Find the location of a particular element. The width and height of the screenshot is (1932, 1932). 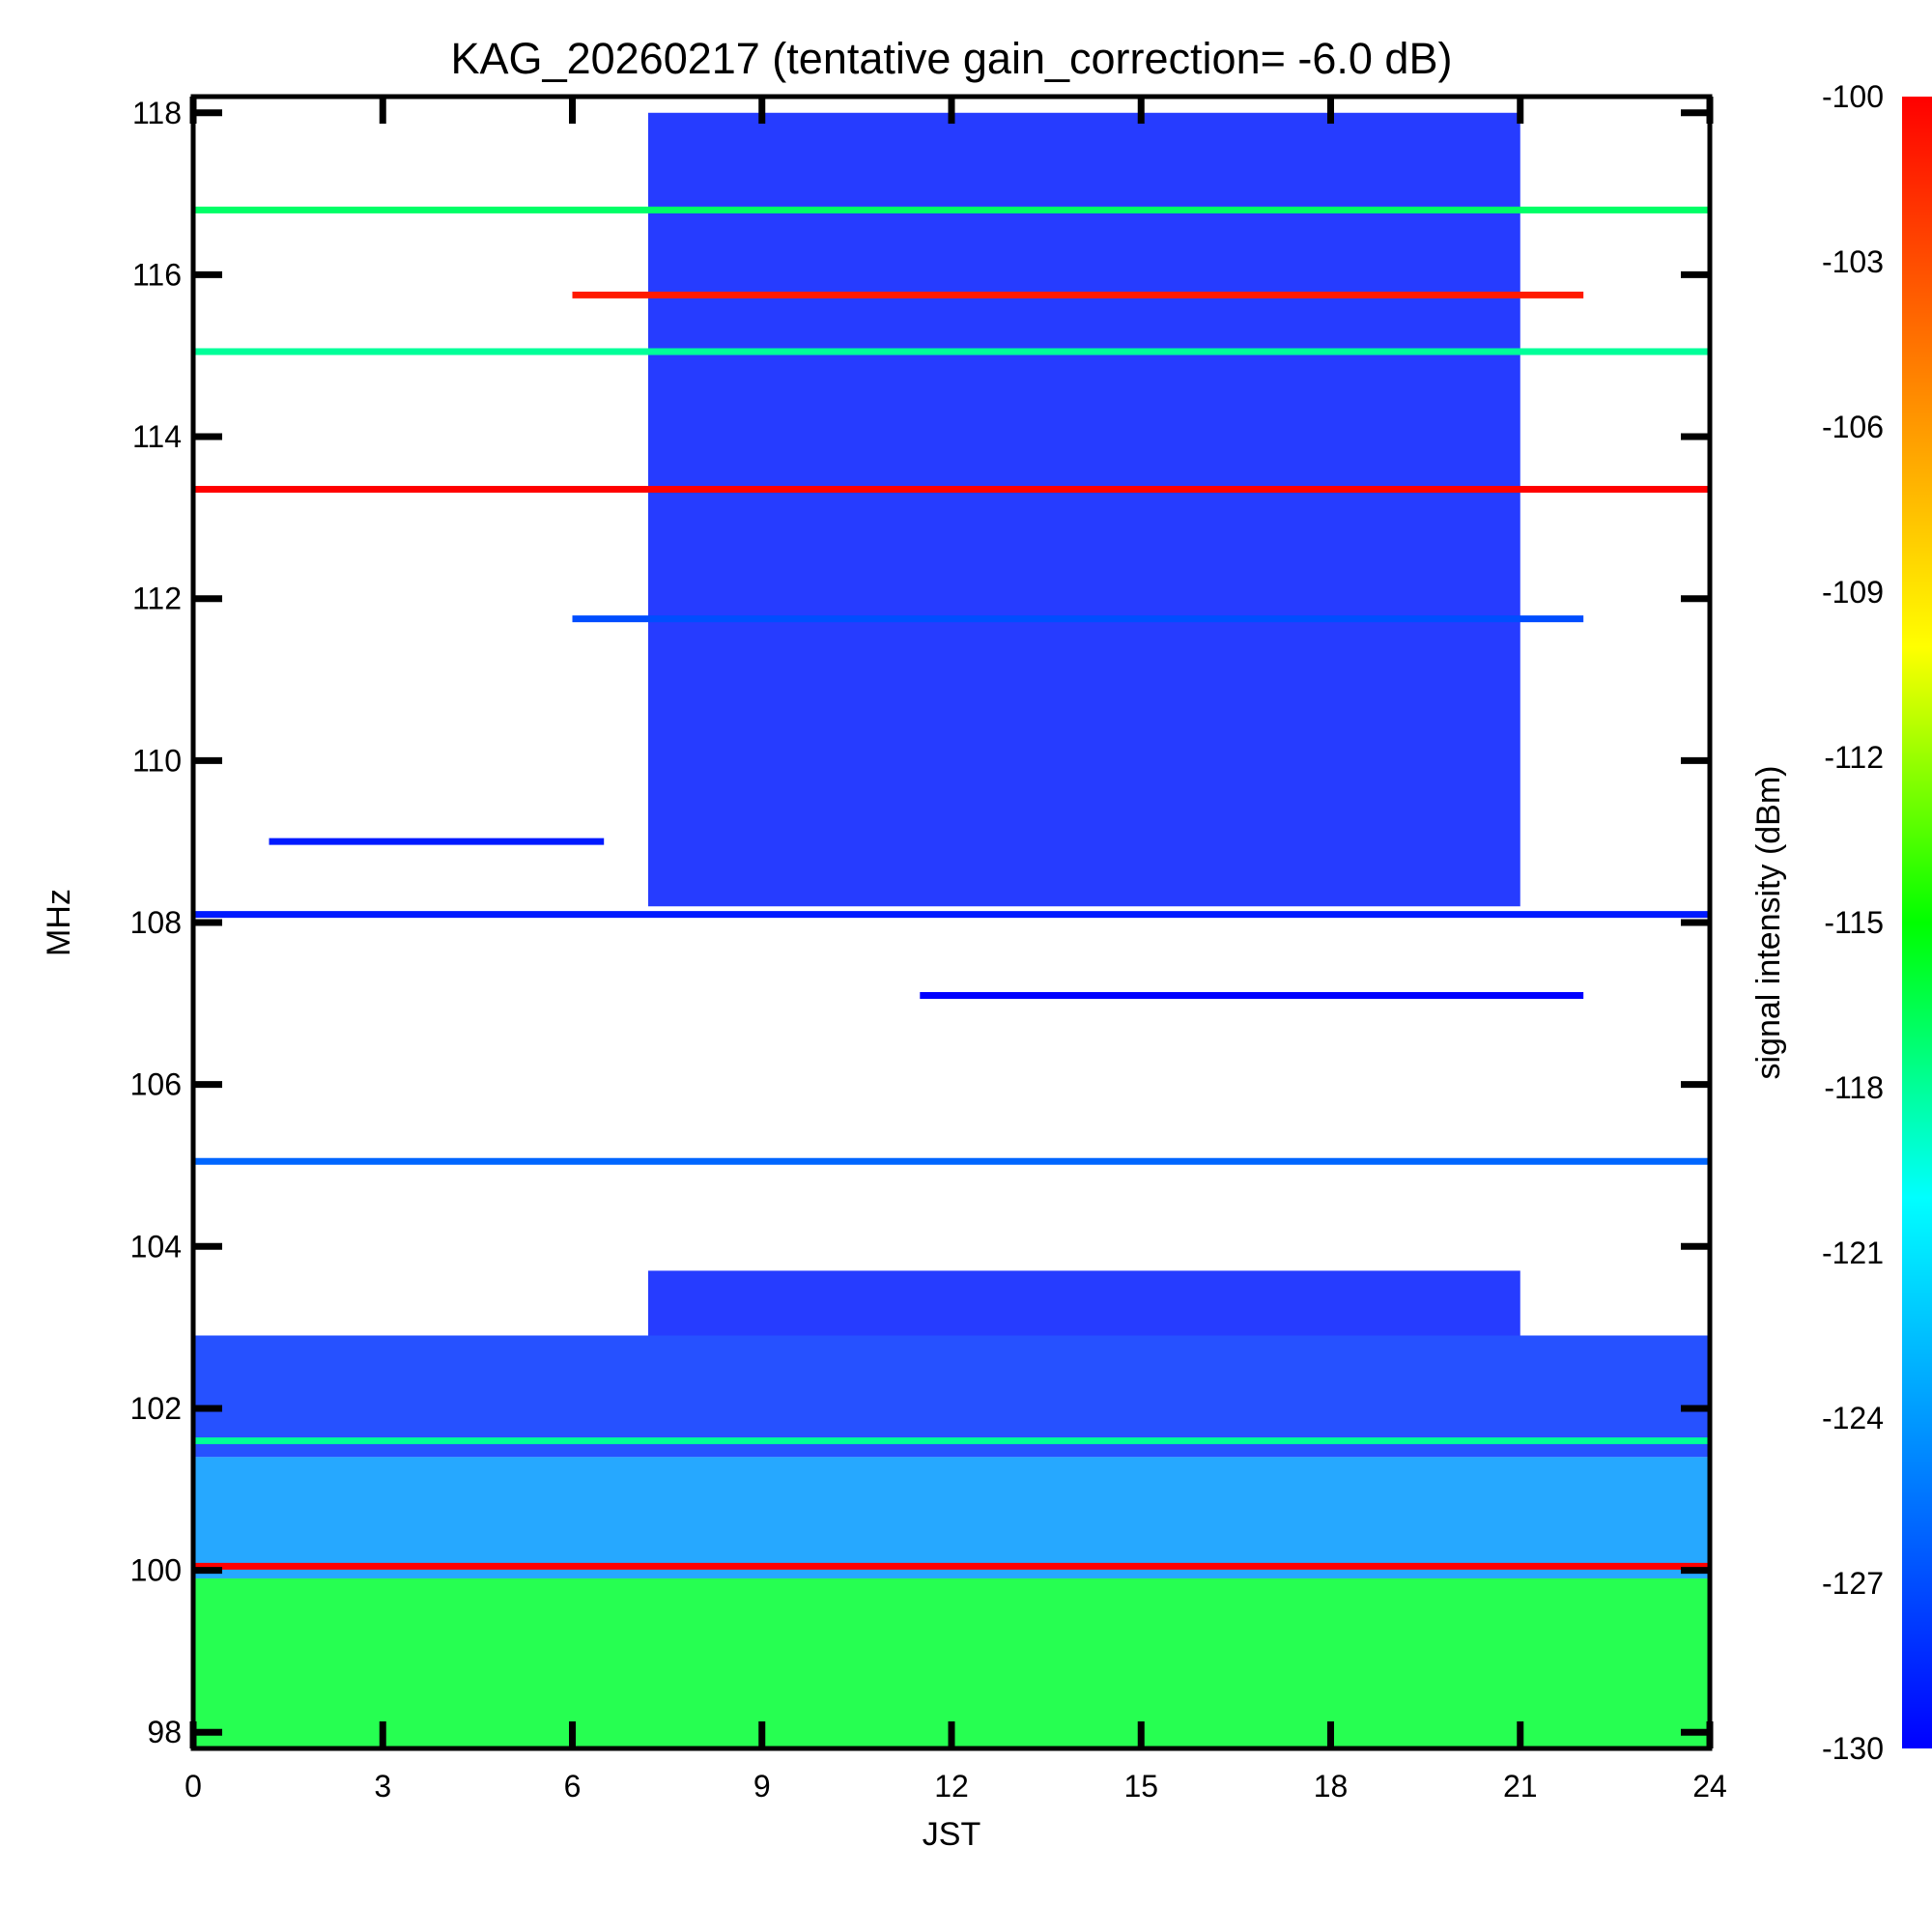

y-tick-label: 98 is located at coordinates (164, 1732).